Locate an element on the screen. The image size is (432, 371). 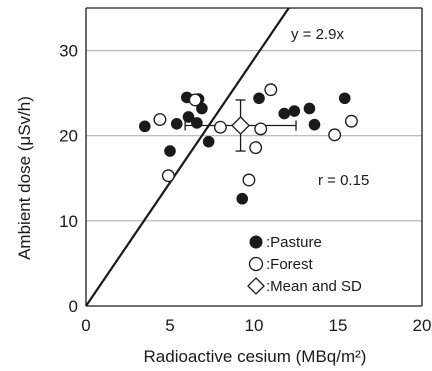
legend-item-forest: :Forest is located at coordinates (281, 264).